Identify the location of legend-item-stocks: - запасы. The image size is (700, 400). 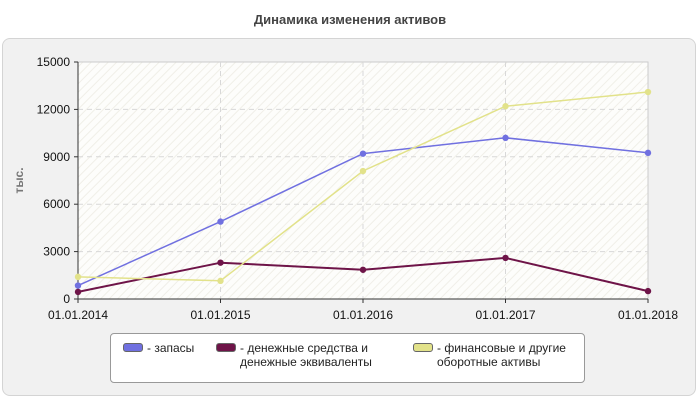
(158, 348).